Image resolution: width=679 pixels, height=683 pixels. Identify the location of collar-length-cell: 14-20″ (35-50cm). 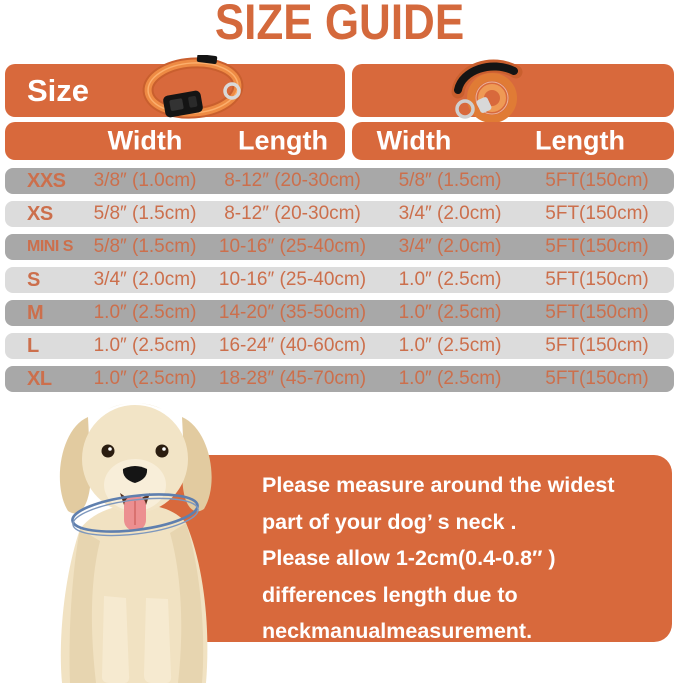
(292, 312).